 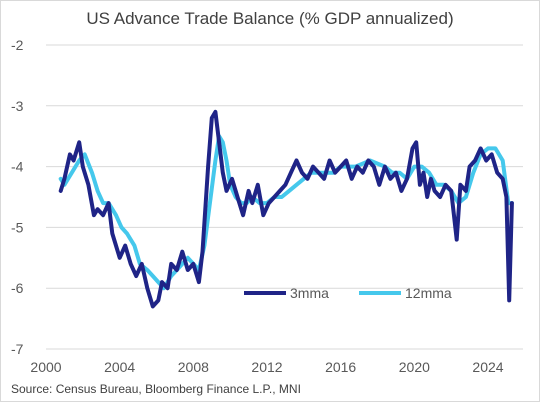 I want to click on x-axis-labels: 2000 2004 2008 2012 2016 2020 2024, so click(x=266, y=367).